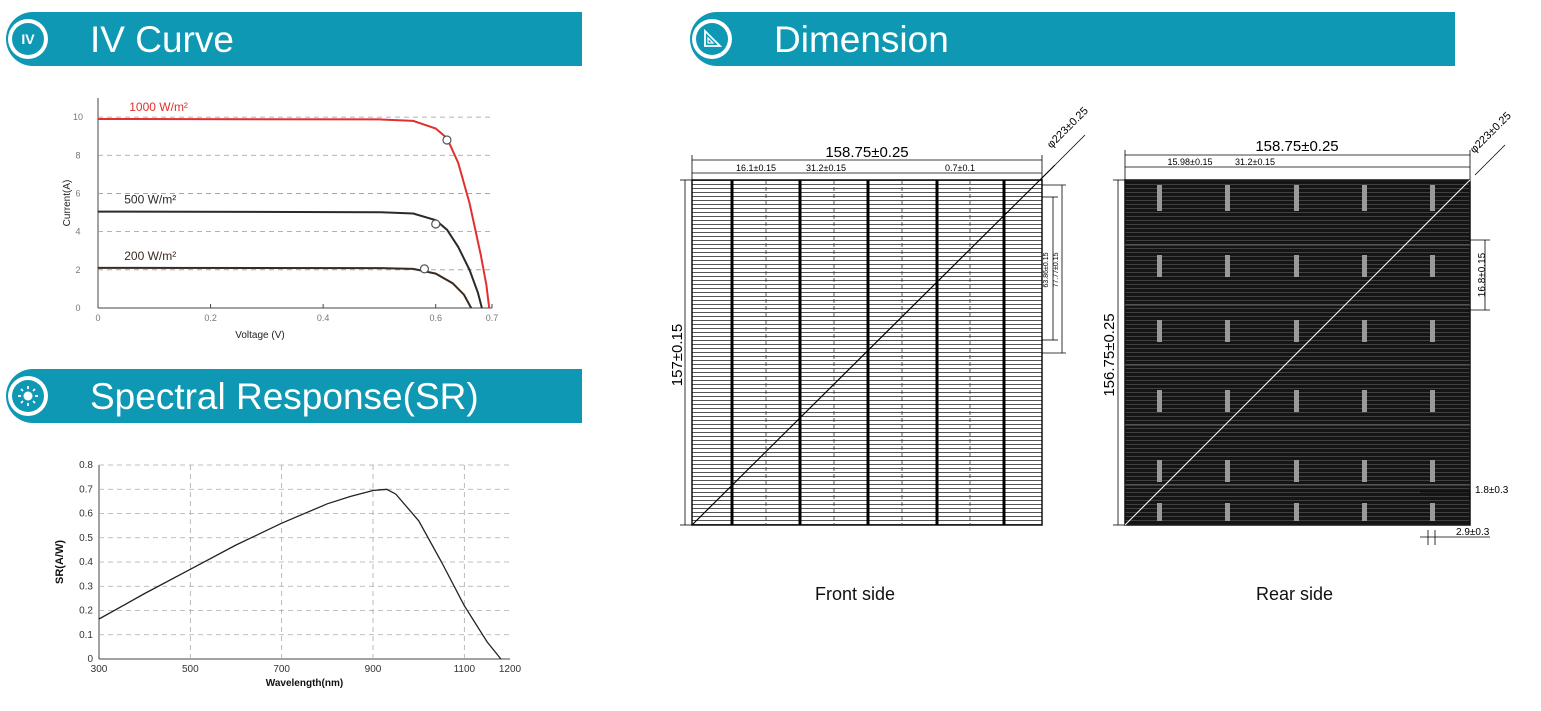  What do you see at coordinates (86, 562) in the screenshot?
I see `sr-y-tick: 0.4` at bounding box center [86, 562].